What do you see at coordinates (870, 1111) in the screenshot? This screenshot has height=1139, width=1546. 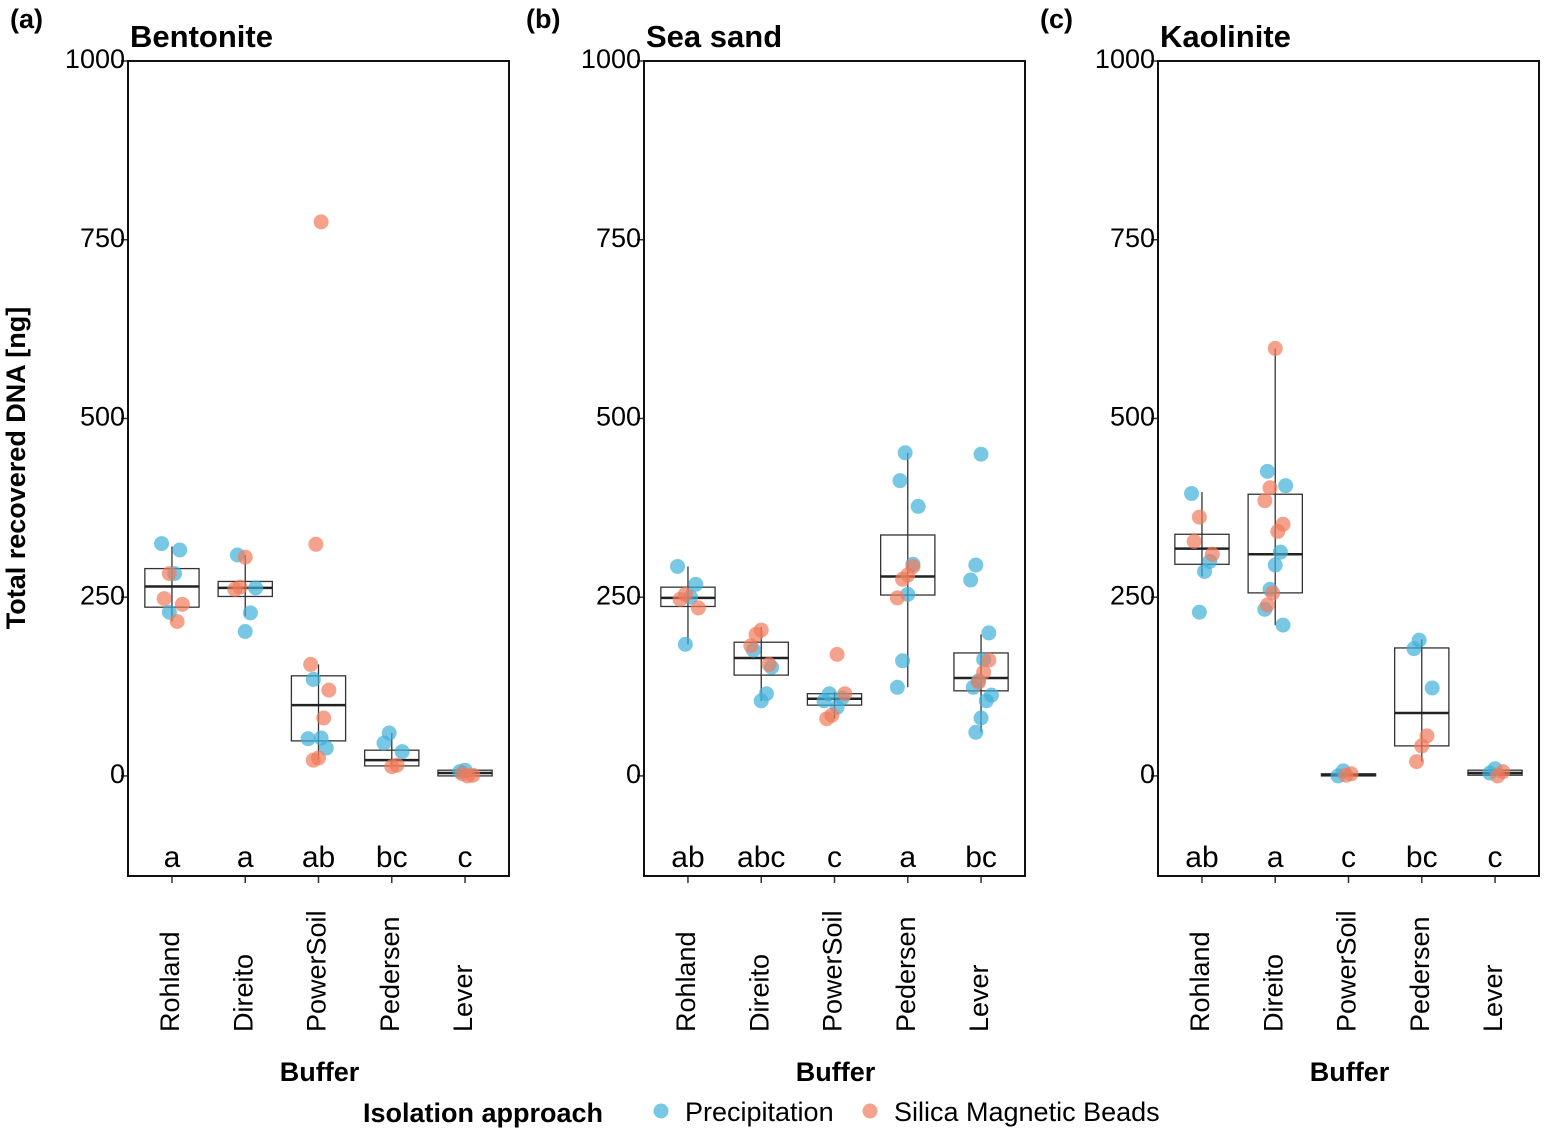 I see `legend-swatch` at bounding box center [870, 1111].